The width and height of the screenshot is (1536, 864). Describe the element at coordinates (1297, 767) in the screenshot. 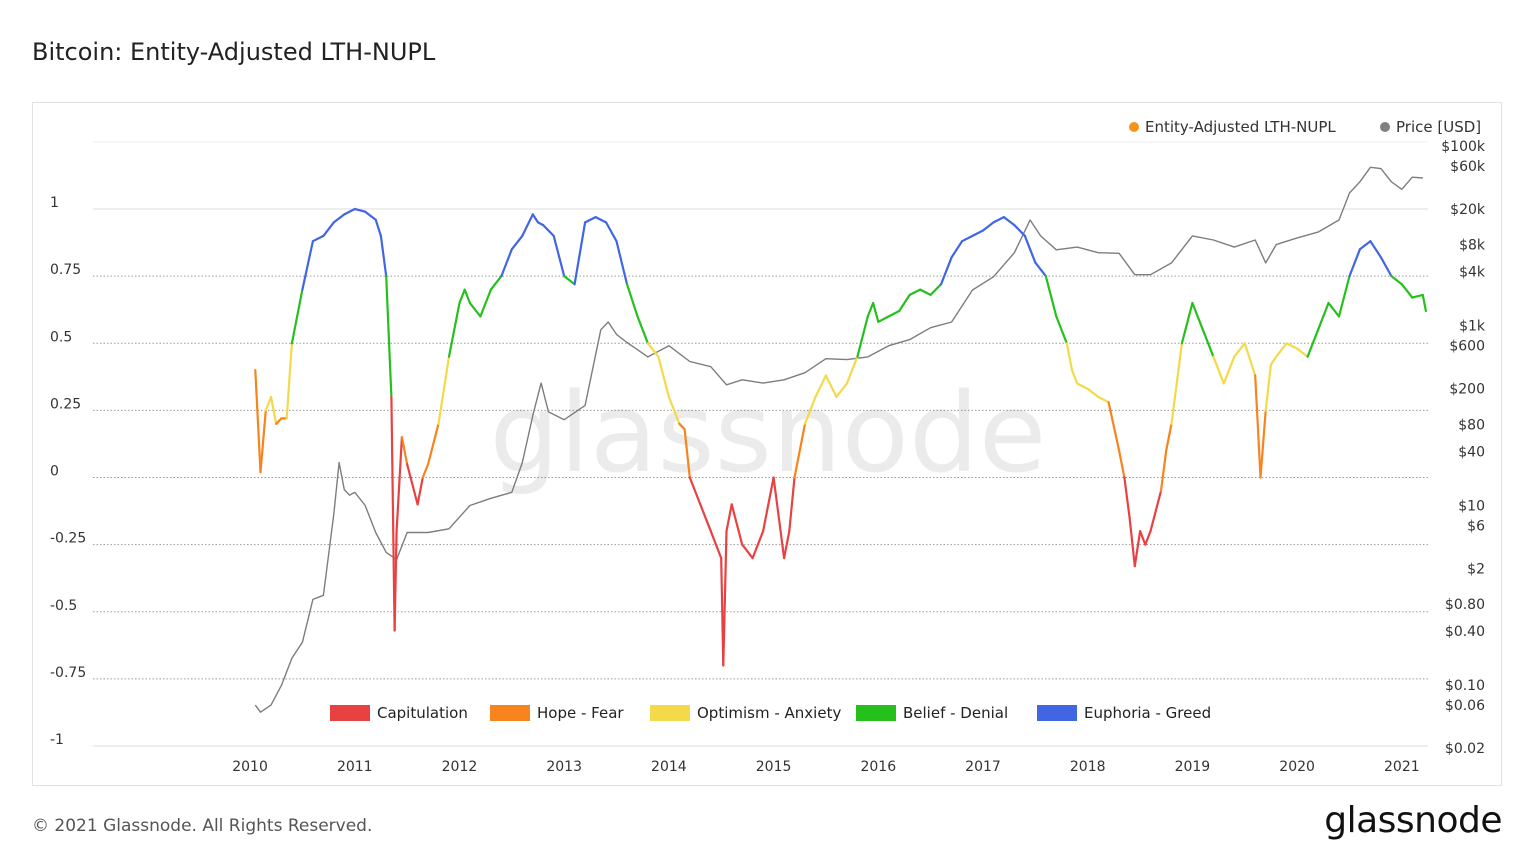

I see `x-tick-label: 2020` at that location.